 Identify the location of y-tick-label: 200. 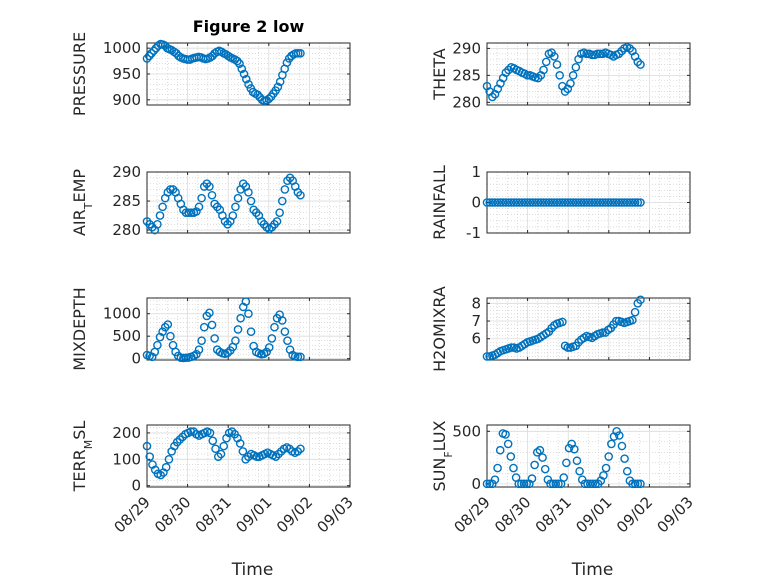
(126, 433).